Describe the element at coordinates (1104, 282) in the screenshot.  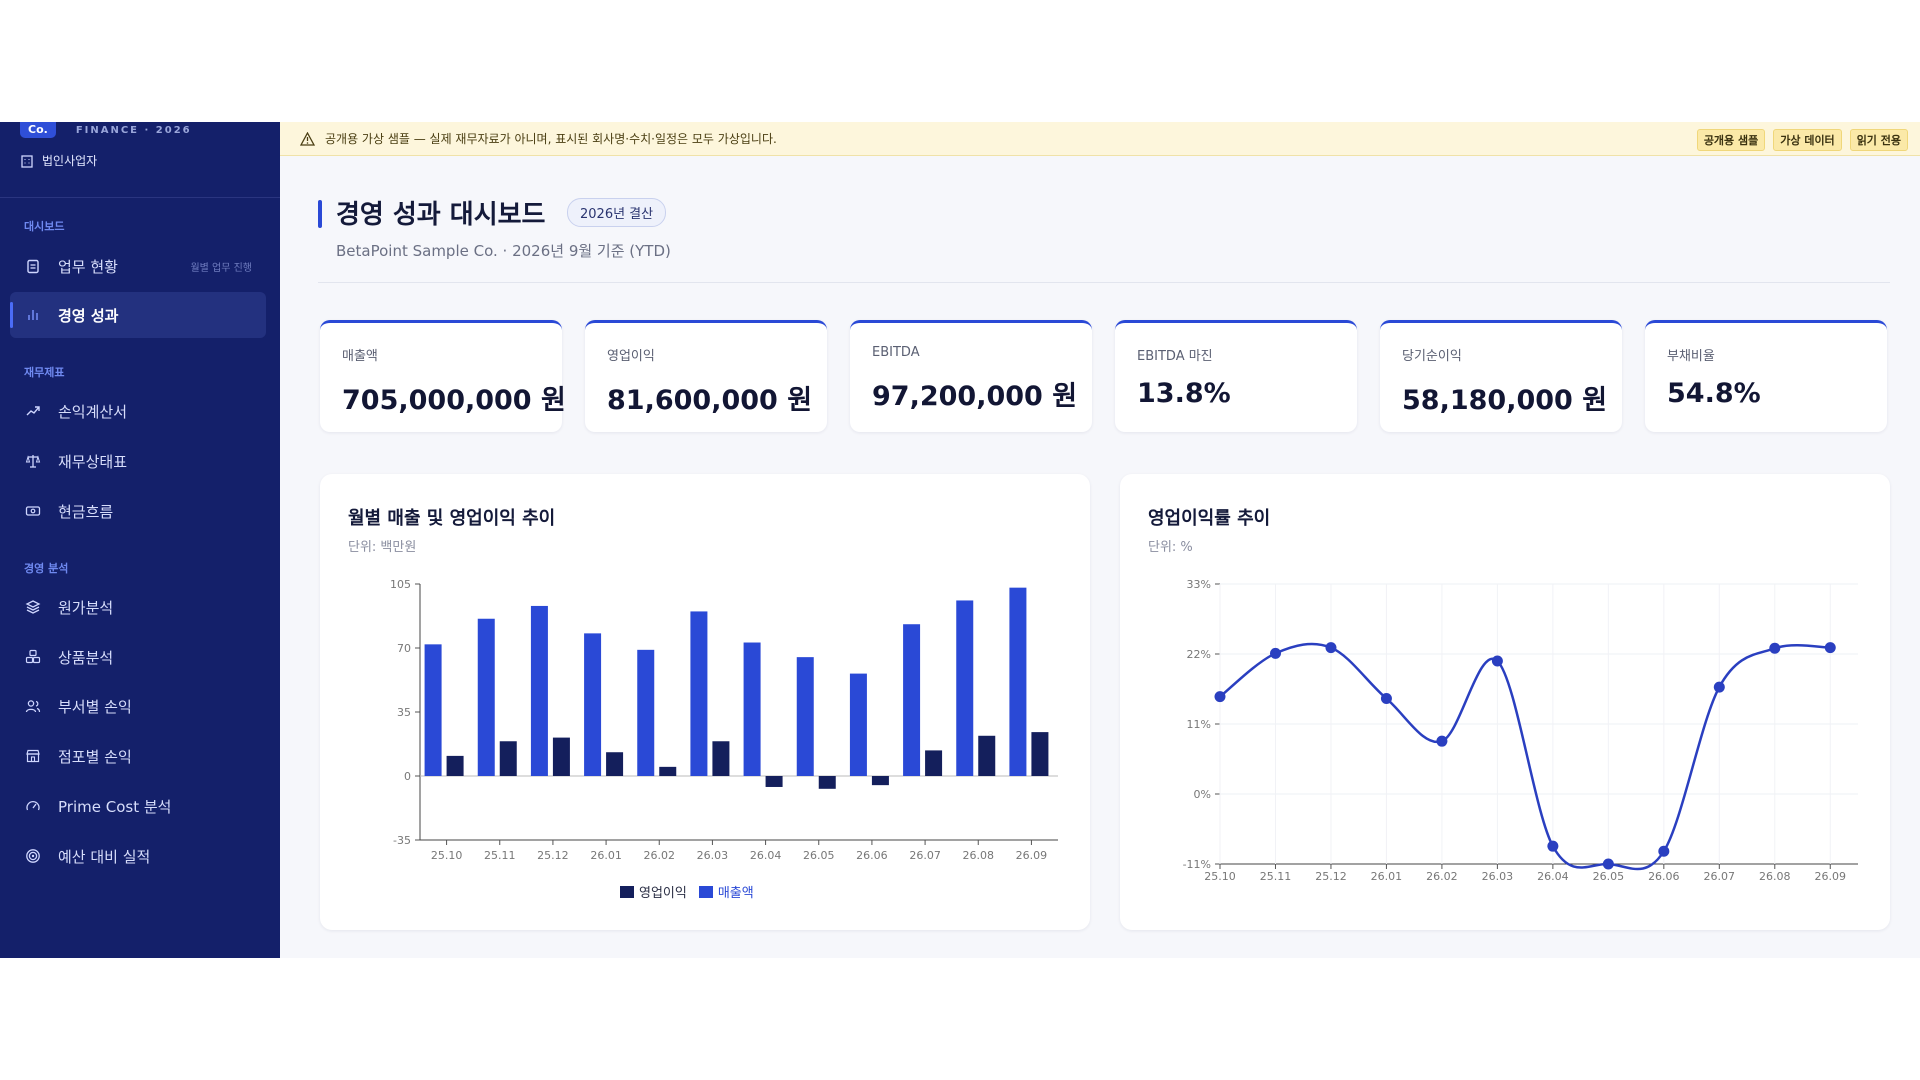
I see `header-divider` at that location.